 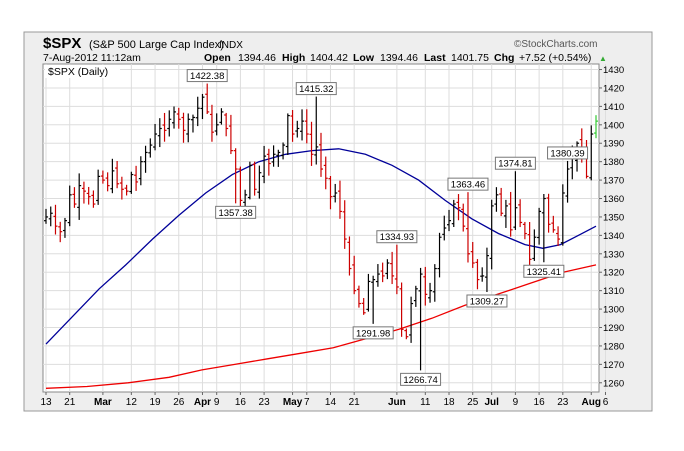 I want to click on stat-open-value: 1394.46, so click(x=257, y=58).